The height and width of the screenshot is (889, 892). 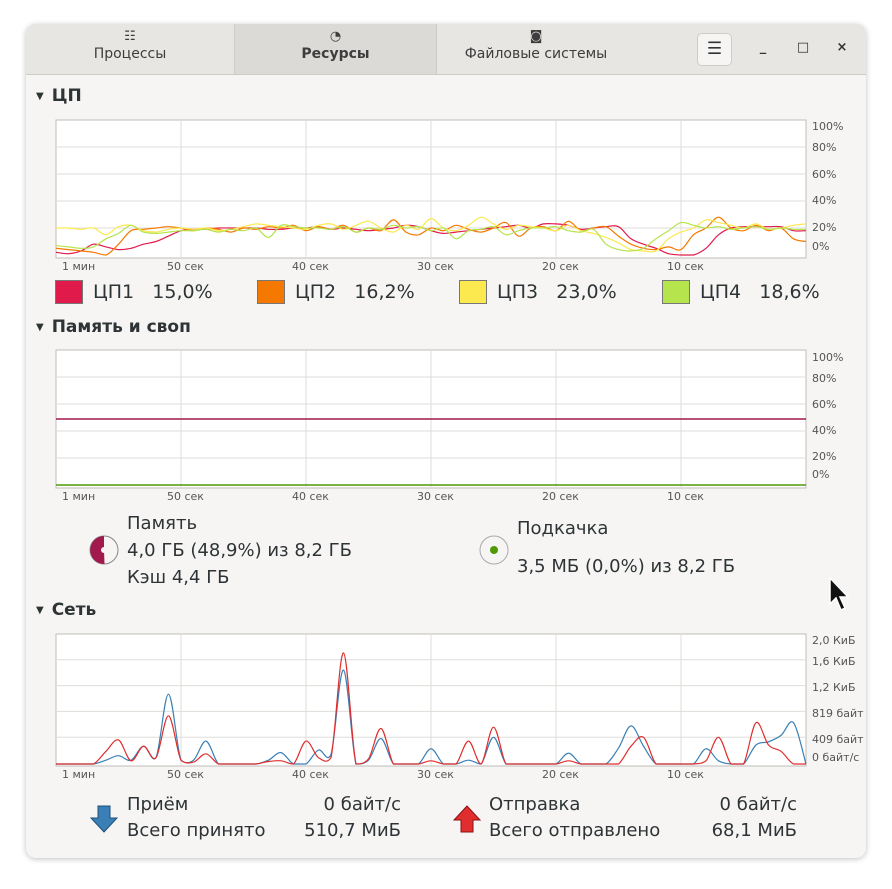 I want to click on gauge-icon: ◔, so click(x=335, y=36).